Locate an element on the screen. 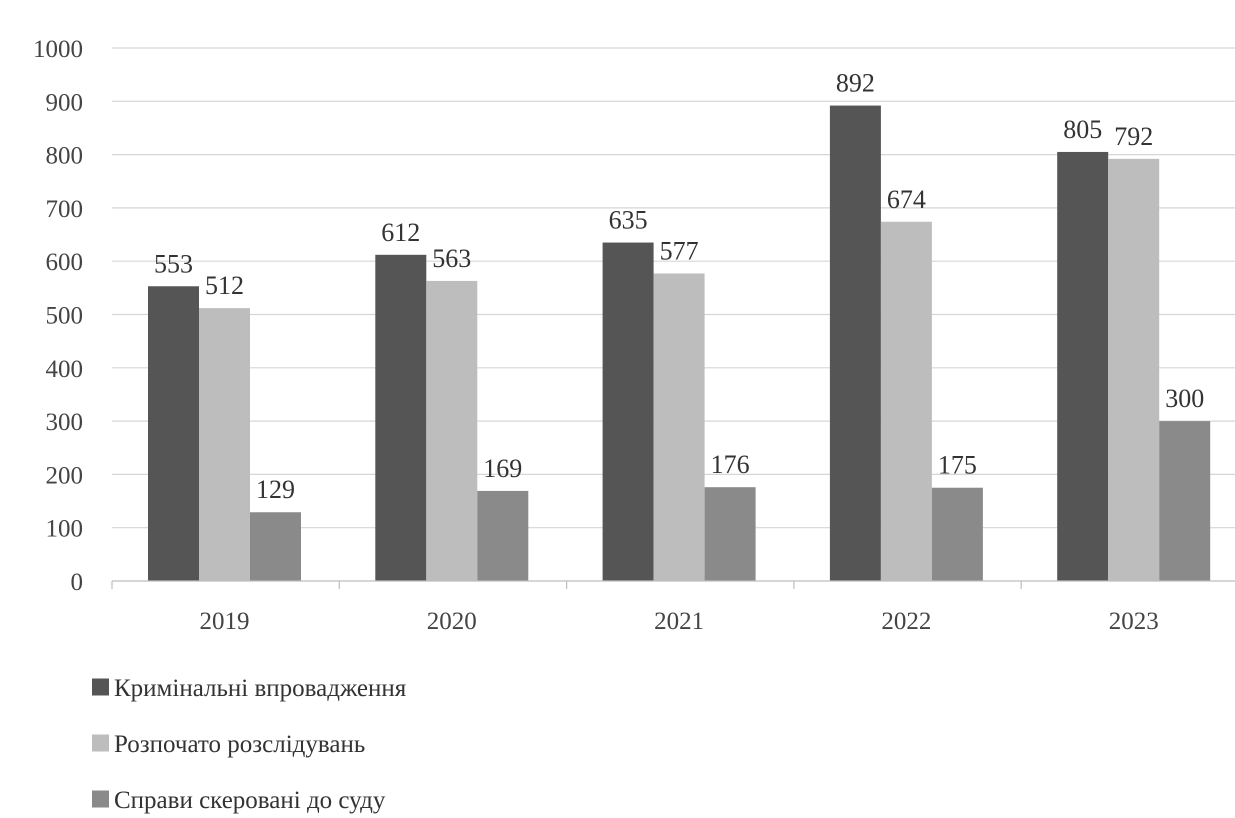 The width and height of the screenshot is (1235, 818). data-label: 300 is located at coordinates (1184, 398).